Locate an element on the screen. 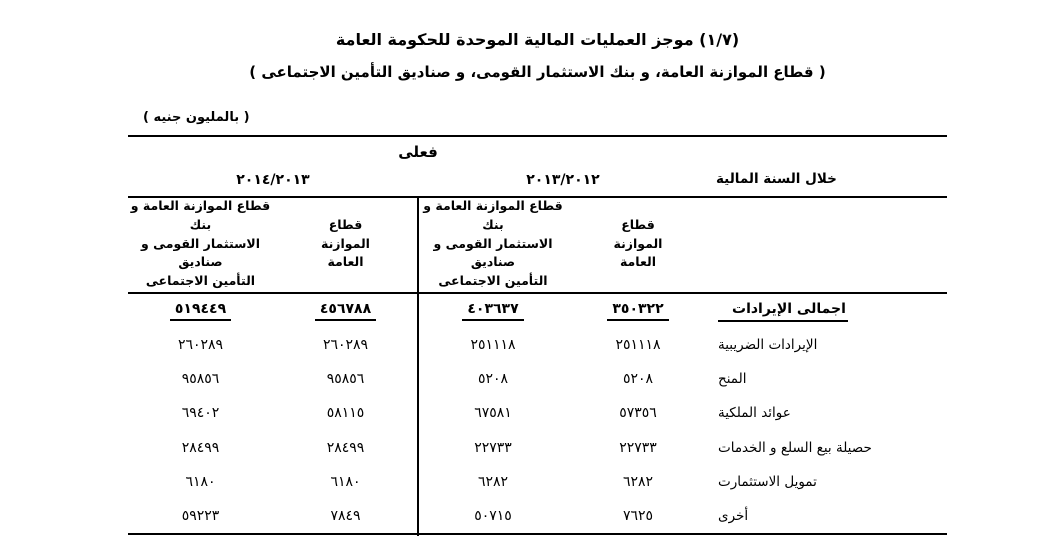  cell-value: ٦٩٤٠٢ is located at coordinates (200, 413).